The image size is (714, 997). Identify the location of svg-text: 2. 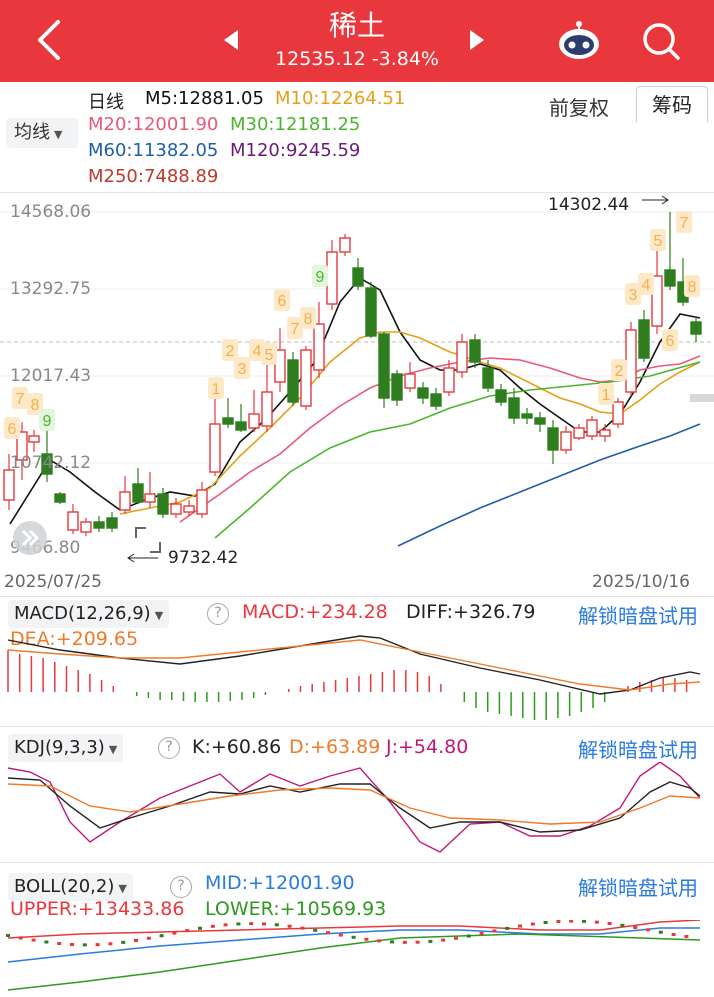
(619, 371).